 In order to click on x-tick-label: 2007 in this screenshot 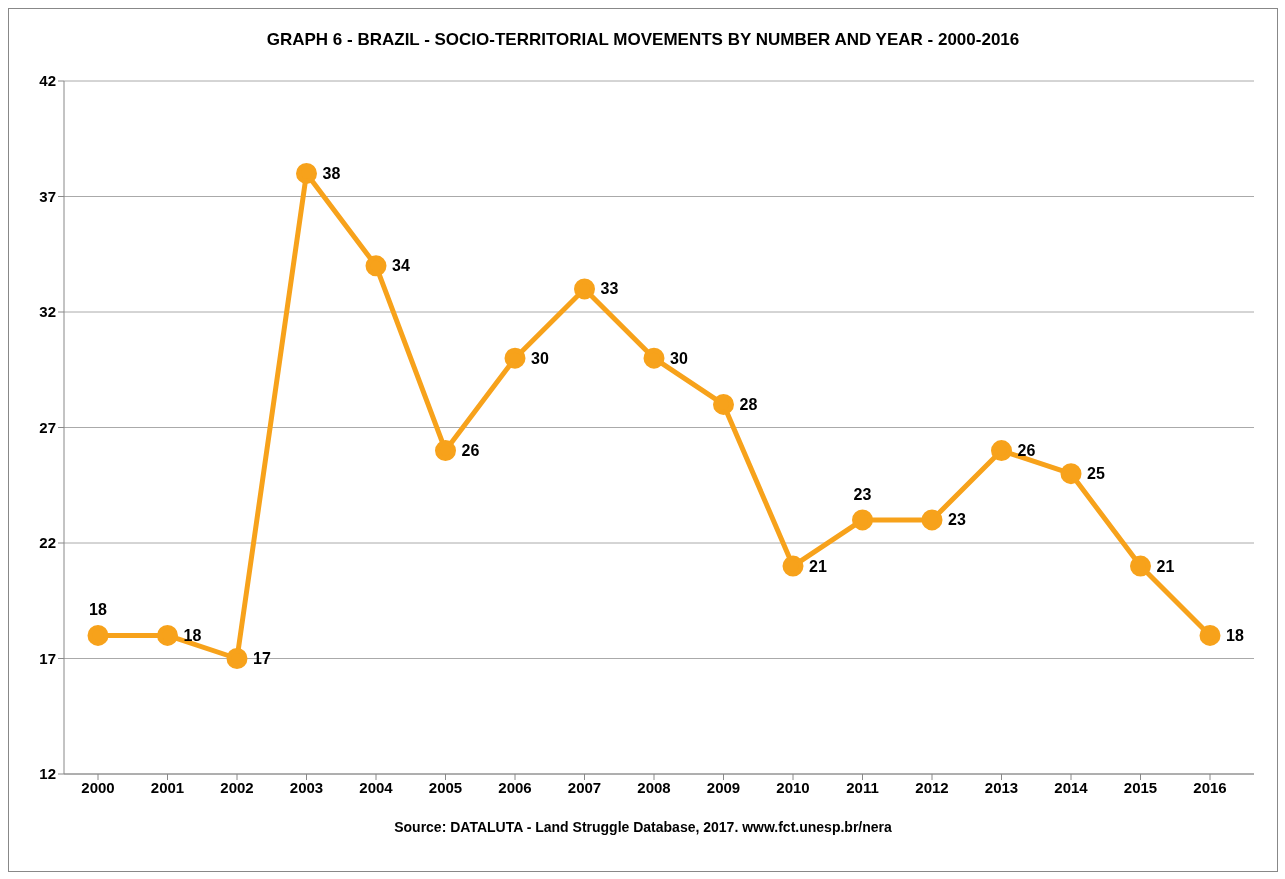, I will do `click(584, 787)`.